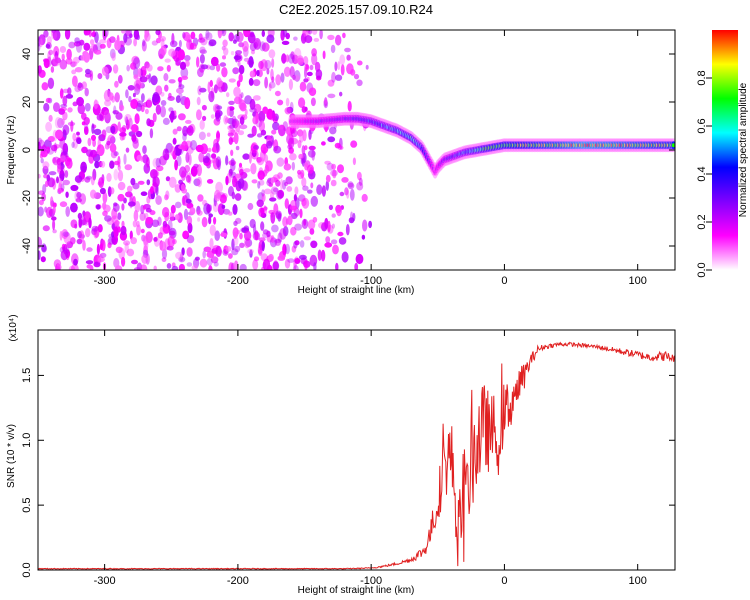 The height and width of the screenshot is (600, 750). Describe the element at coordinates (27, 375) in the screenshot. I see `y-tick-label: 1.5` at that location.